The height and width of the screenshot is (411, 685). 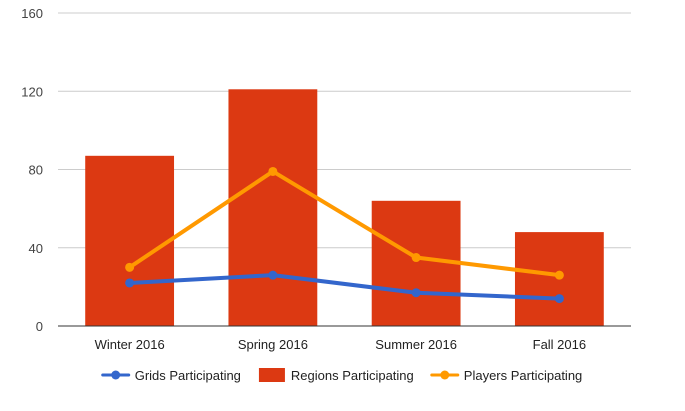 I want to click on y-tick-label: 40, so click(x=36, y=248).